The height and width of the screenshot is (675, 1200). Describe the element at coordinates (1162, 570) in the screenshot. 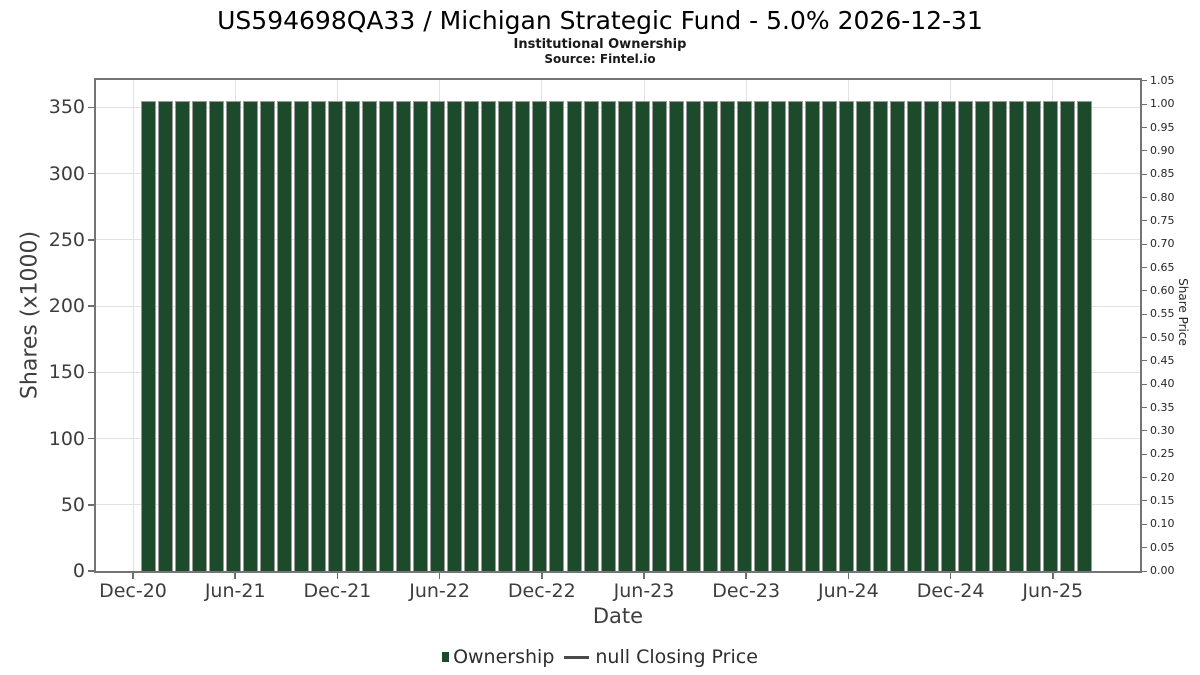

I see `y-right-tick-label: 0.00` at that location.